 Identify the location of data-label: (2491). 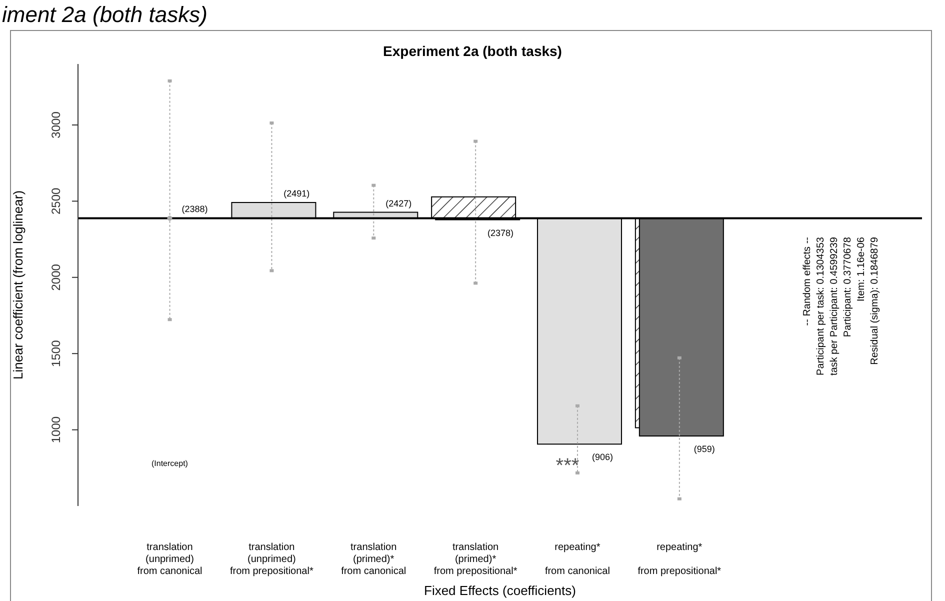
(297, 193).